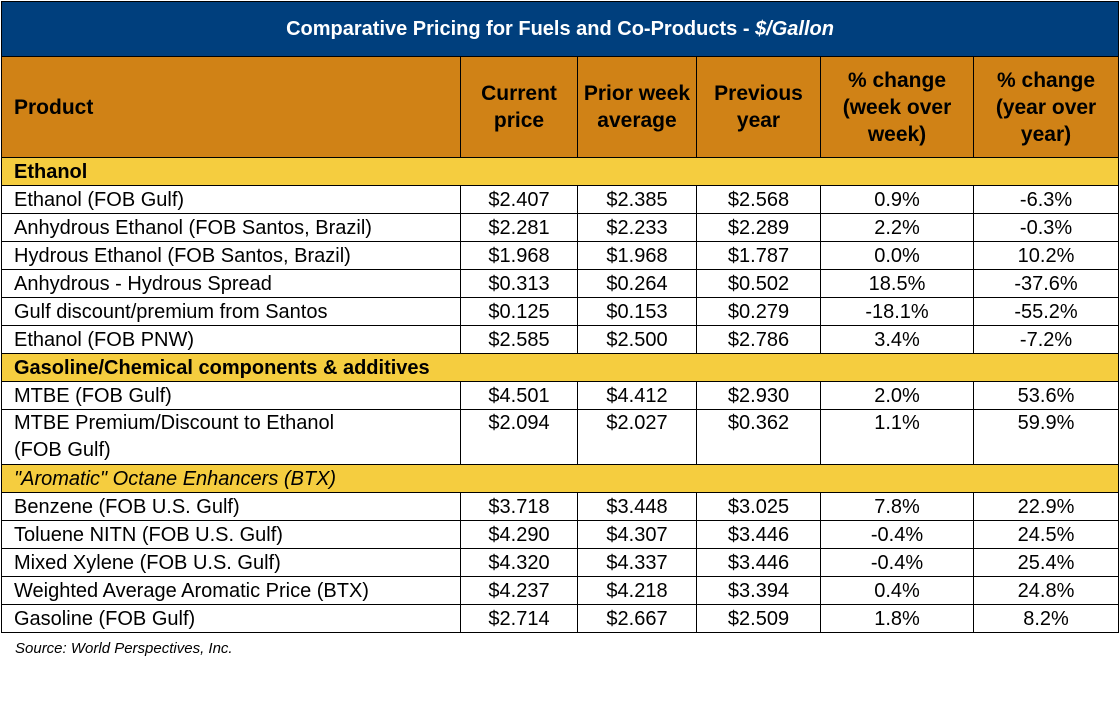 The width and height of the screenshot is (1120, 701). I want to click on section-header-row: Gasoline/Chemical components & additives, so click(560, 367).